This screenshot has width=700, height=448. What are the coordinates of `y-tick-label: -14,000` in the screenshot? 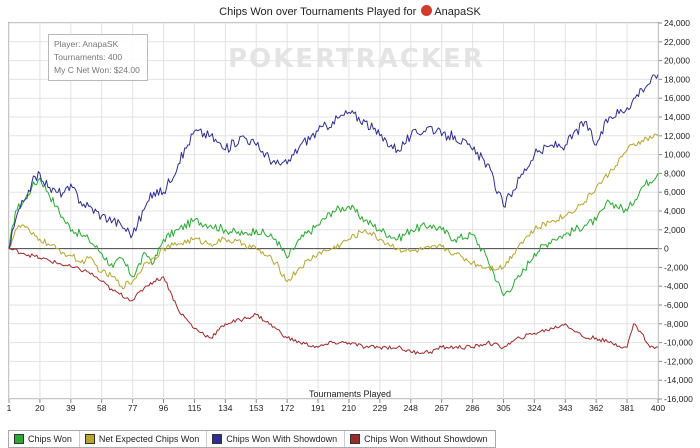 It's located at (678, 380).